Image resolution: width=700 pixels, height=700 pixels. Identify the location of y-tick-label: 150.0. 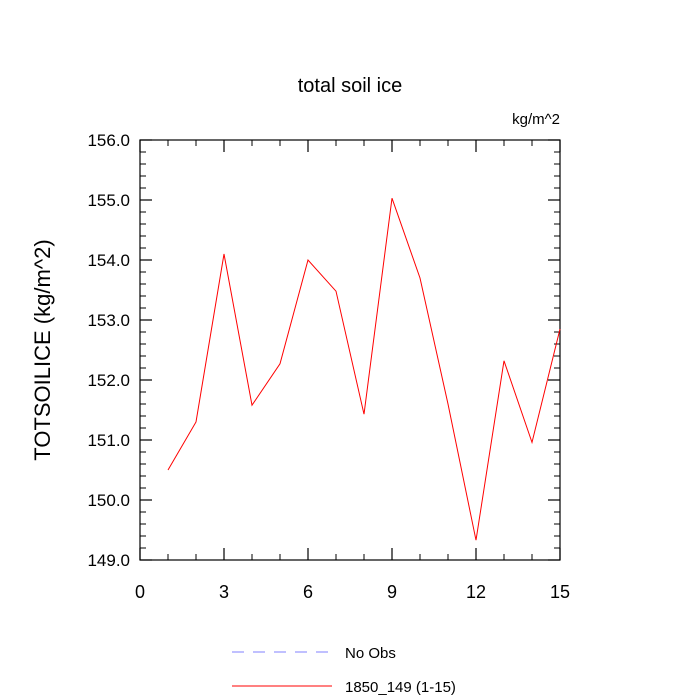
(108, 500).